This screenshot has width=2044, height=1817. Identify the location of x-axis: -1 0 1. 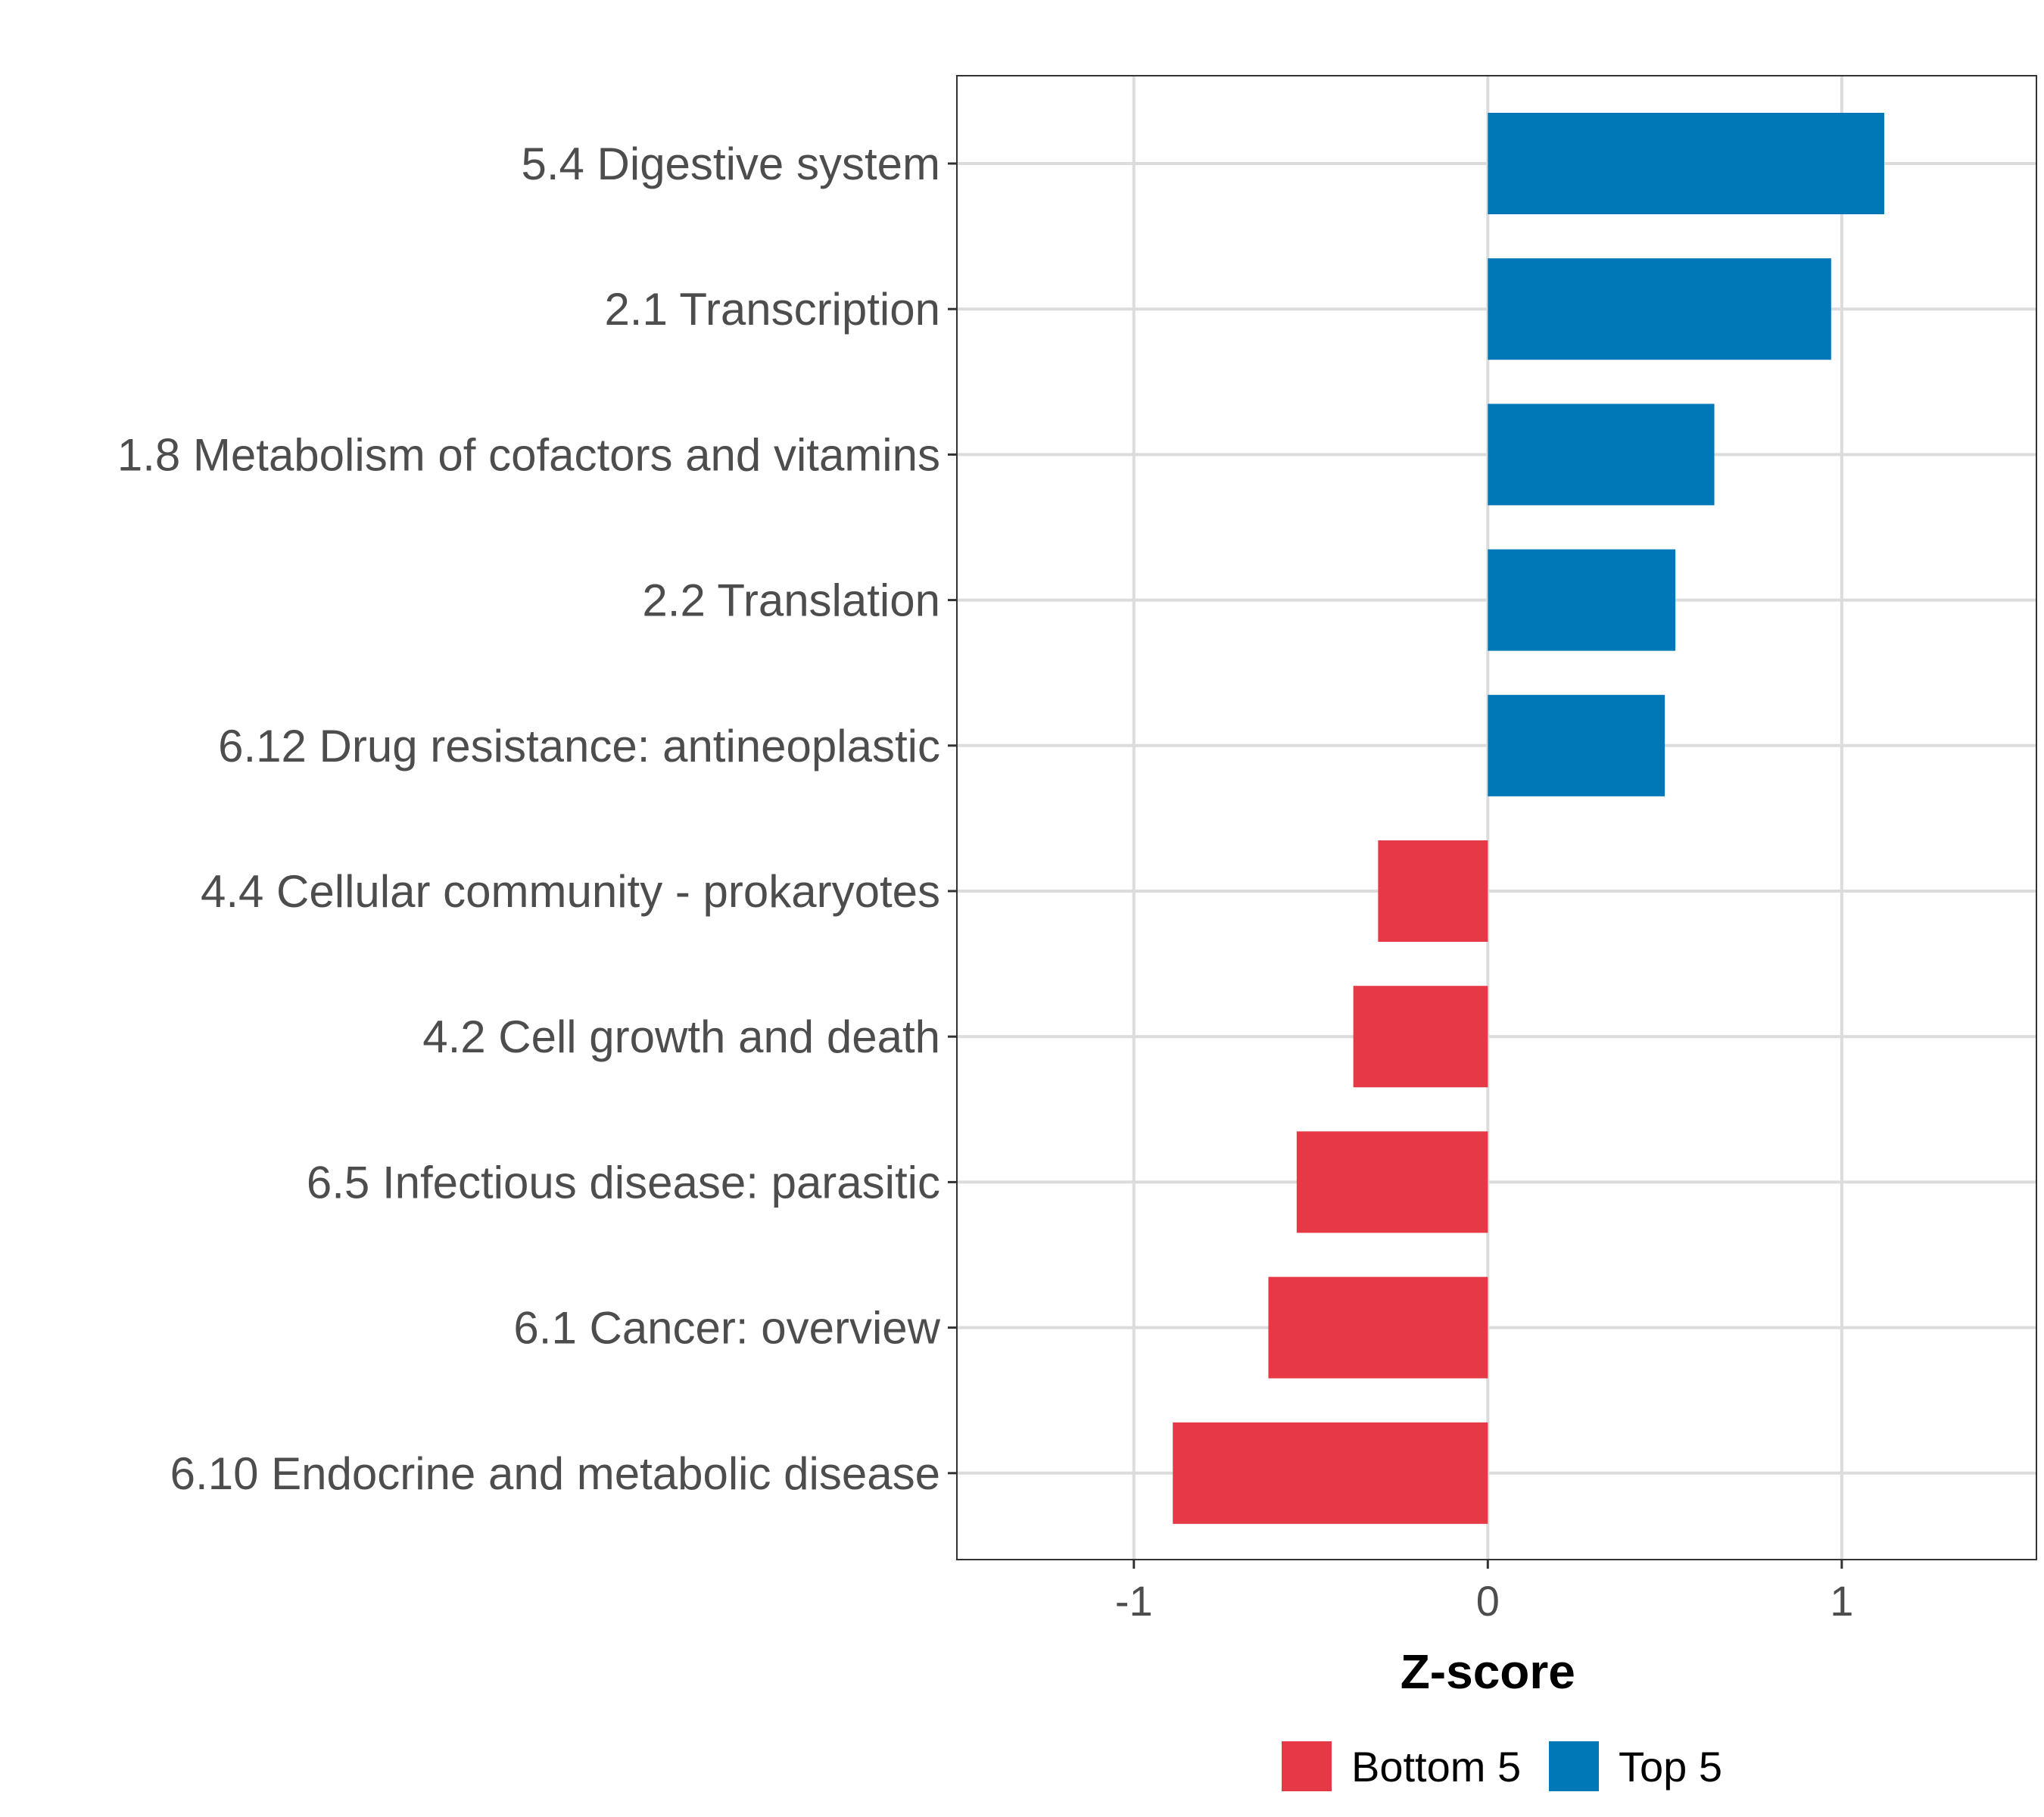
(1484, 1592).